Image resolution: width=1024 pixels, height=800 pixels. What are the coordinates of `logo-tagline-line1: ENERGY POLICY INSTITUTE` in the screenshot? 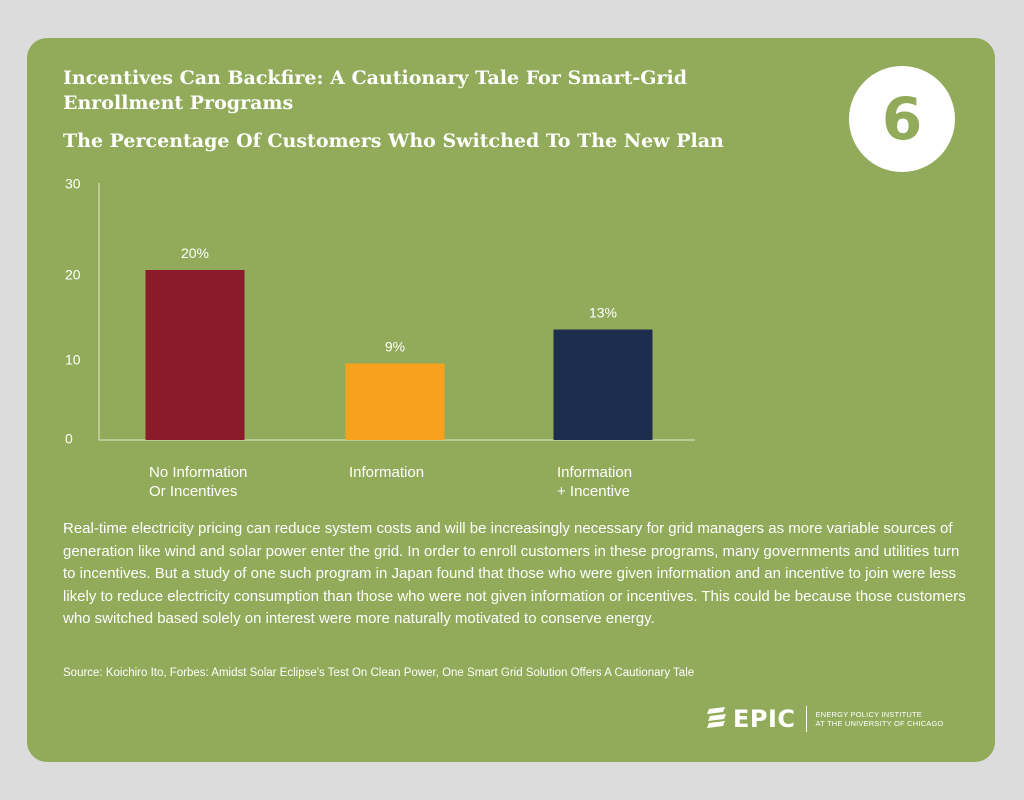 It's located at (868, 714).